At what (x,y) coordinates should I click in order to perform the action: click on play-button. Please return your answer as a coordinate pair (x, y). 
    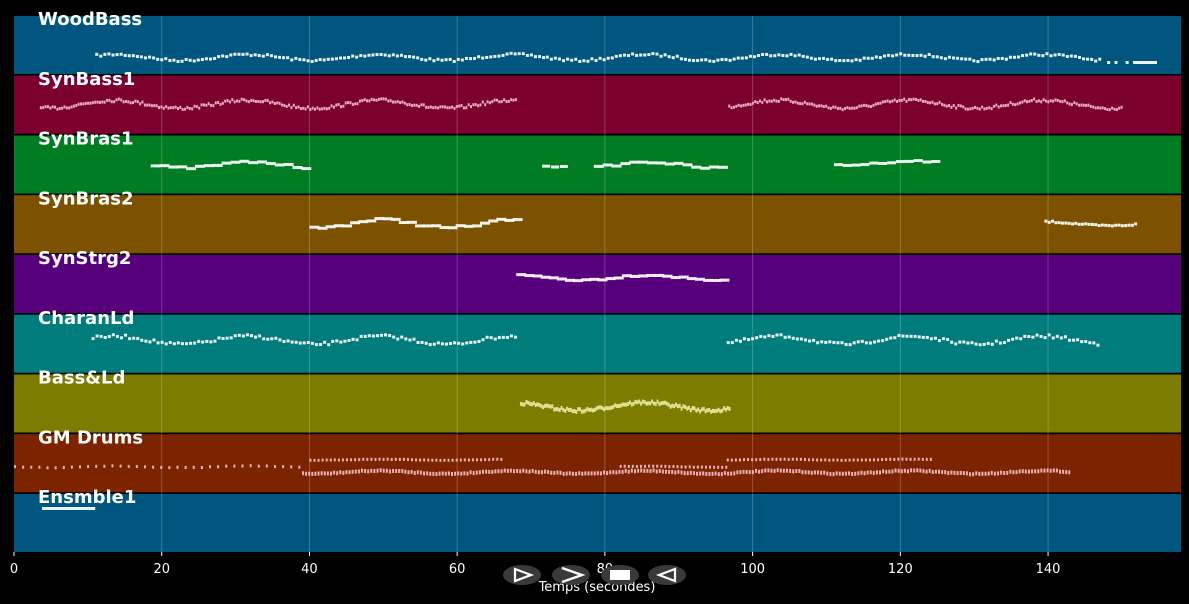
    Looking at the image, I should click on (522, 575).